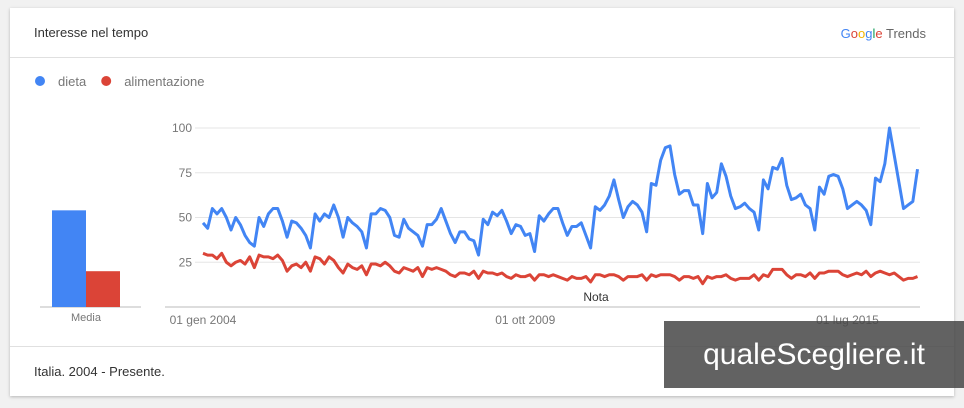 This screenshot has width=964, height=408. I want to click on annotation: Nota, so click(596, 297).